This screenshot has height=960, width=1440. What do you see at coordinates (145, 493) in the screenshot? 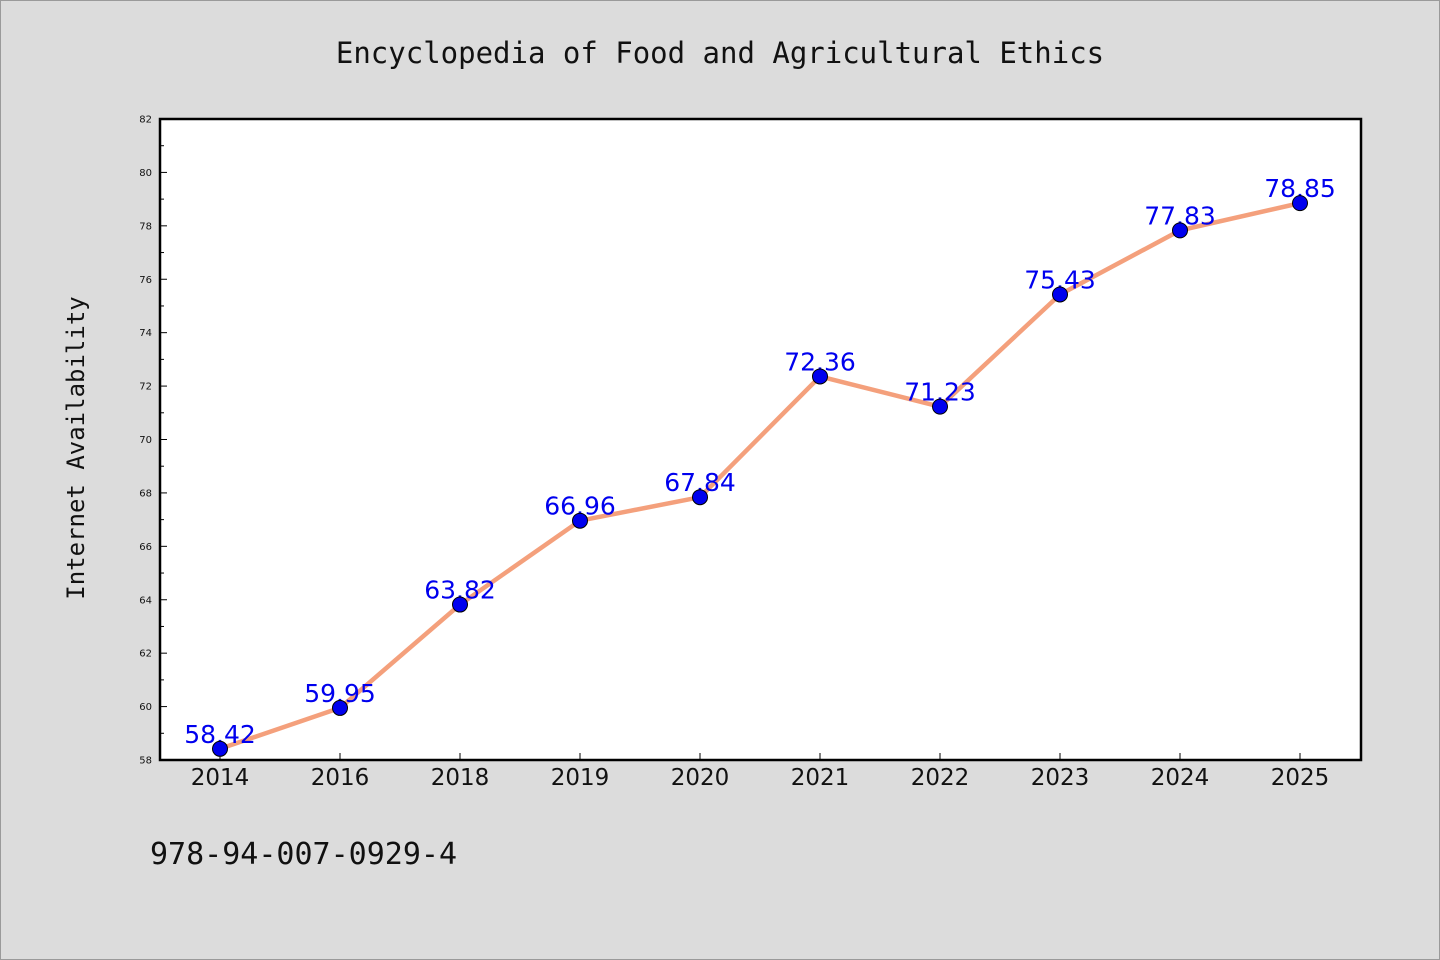
I see `y-tick-label: 68` at bounding box center [145, 493].